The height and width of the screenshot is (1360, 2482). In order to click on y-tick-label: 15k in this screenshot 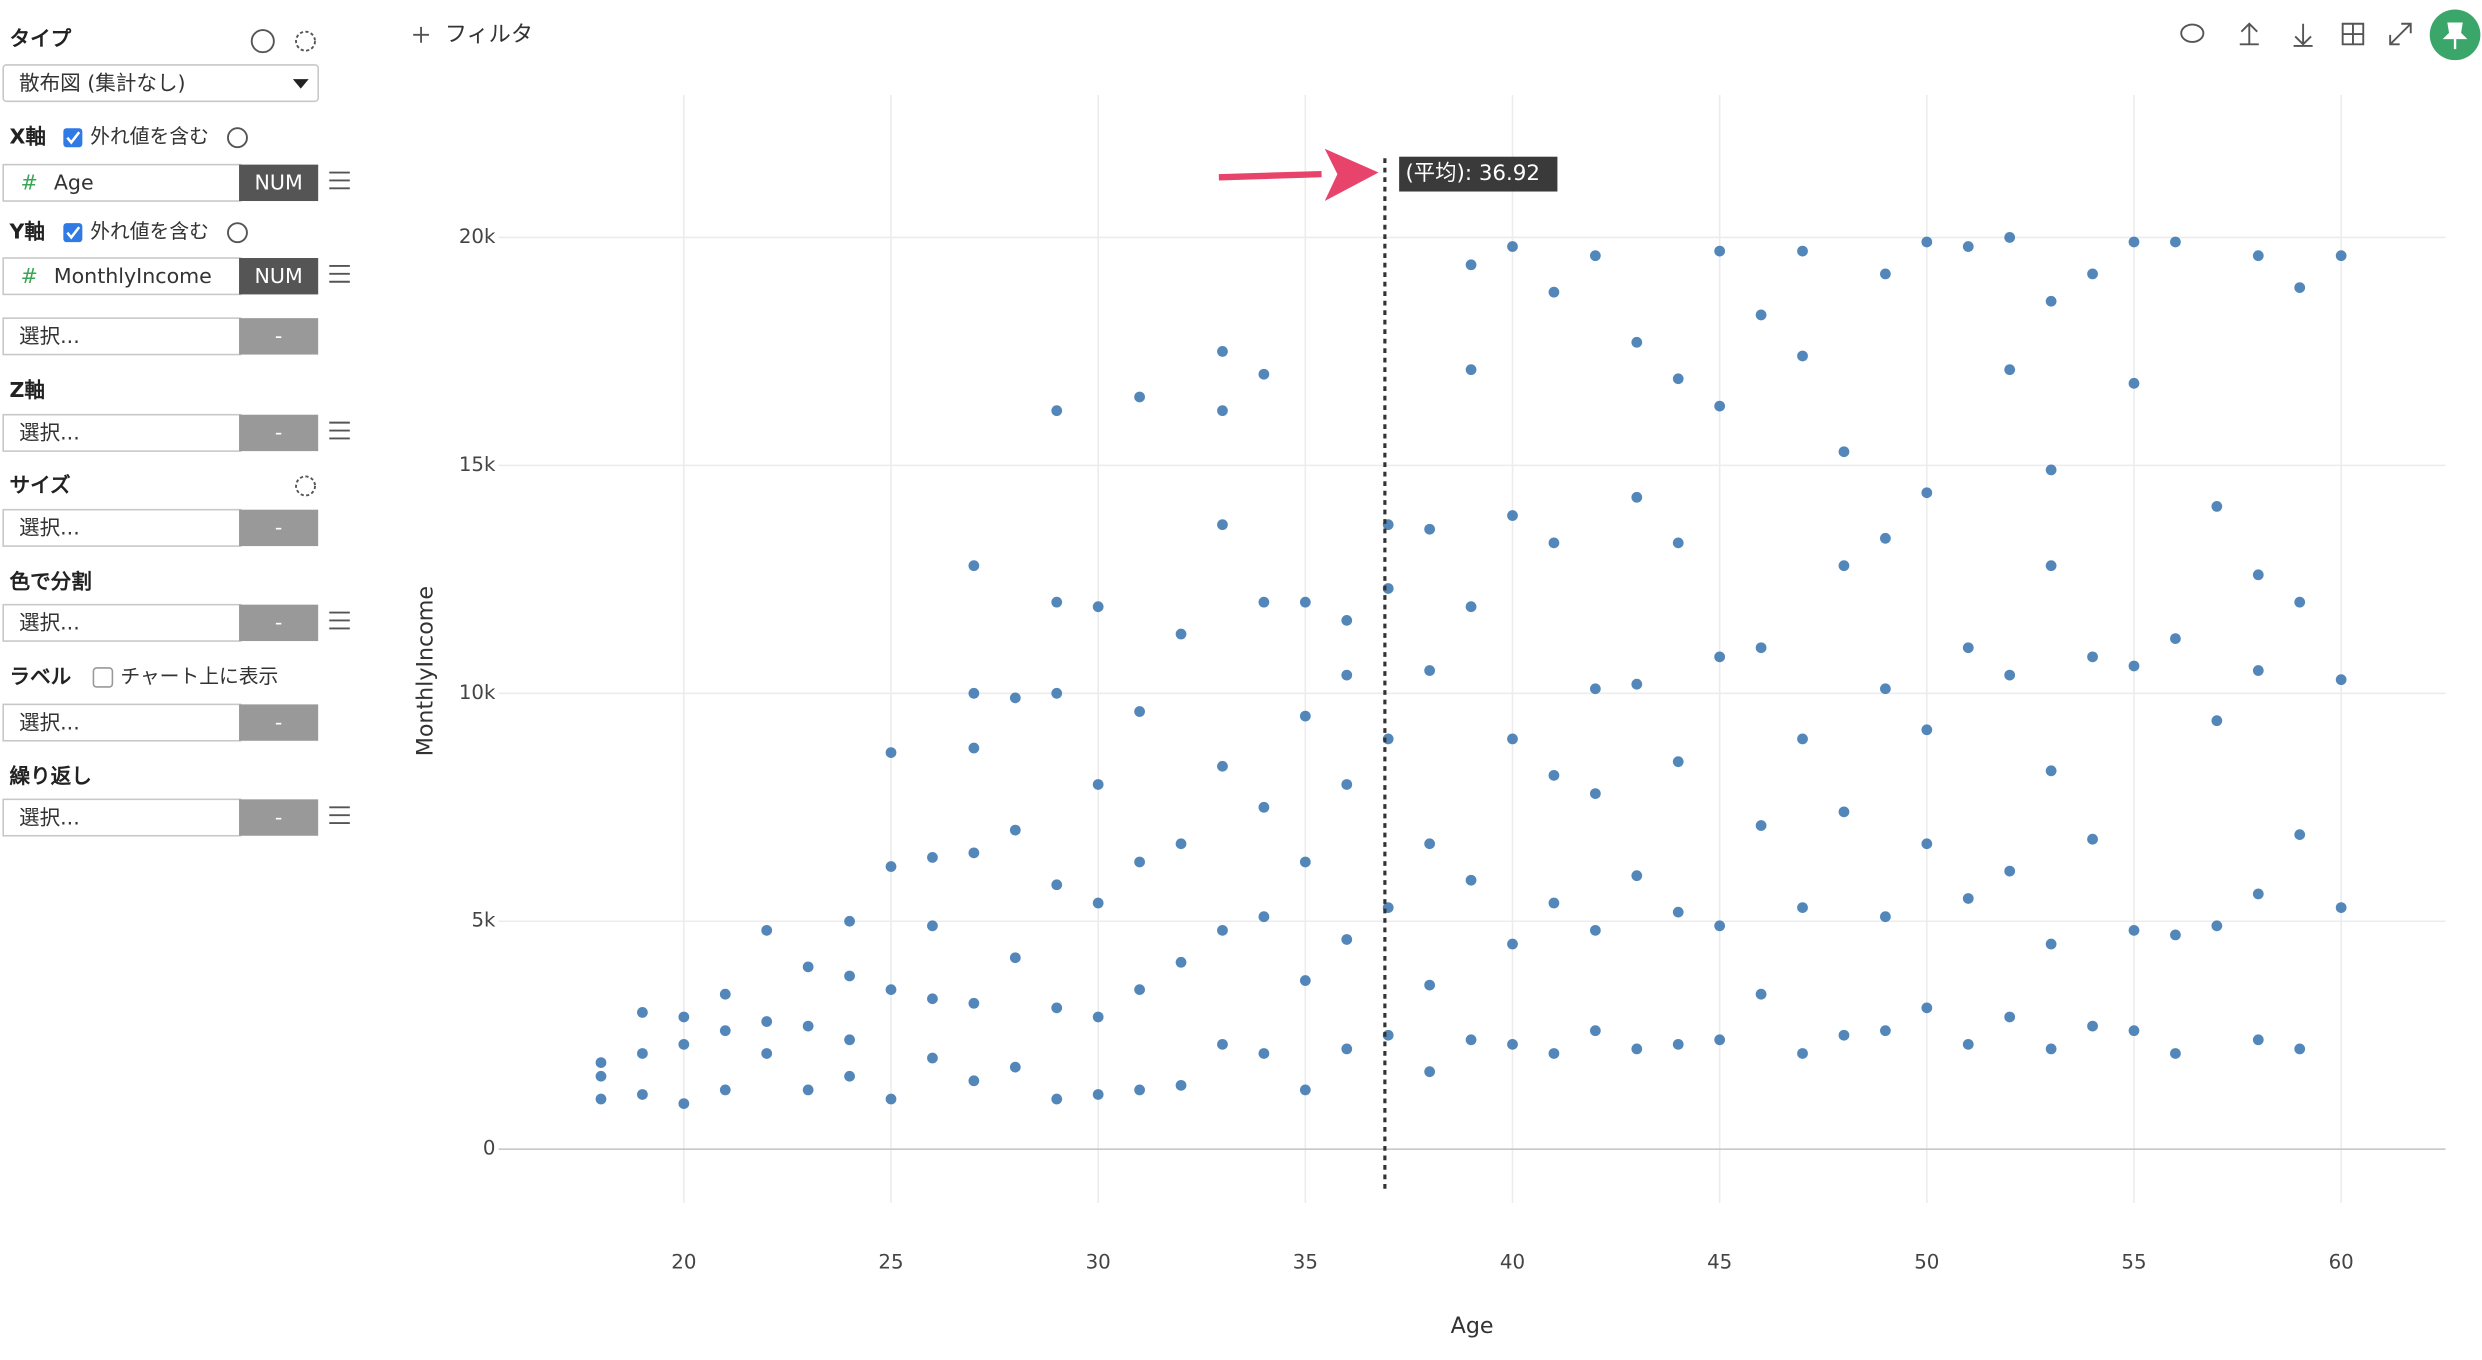, I will do `click(477, 464)`.